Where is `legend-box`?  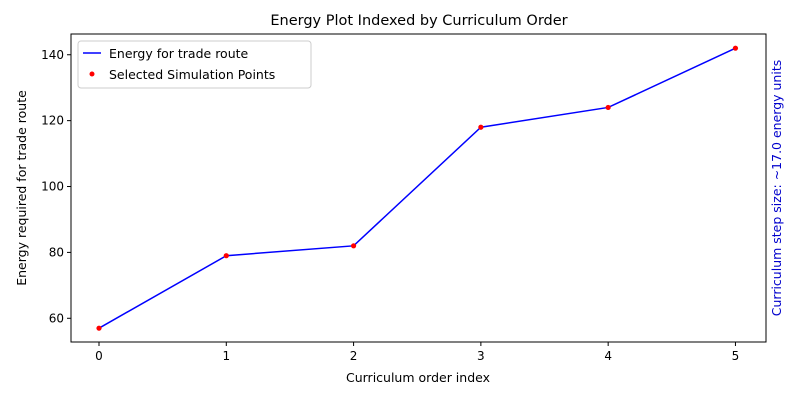 legend-box is located at coordinates (194, 64).